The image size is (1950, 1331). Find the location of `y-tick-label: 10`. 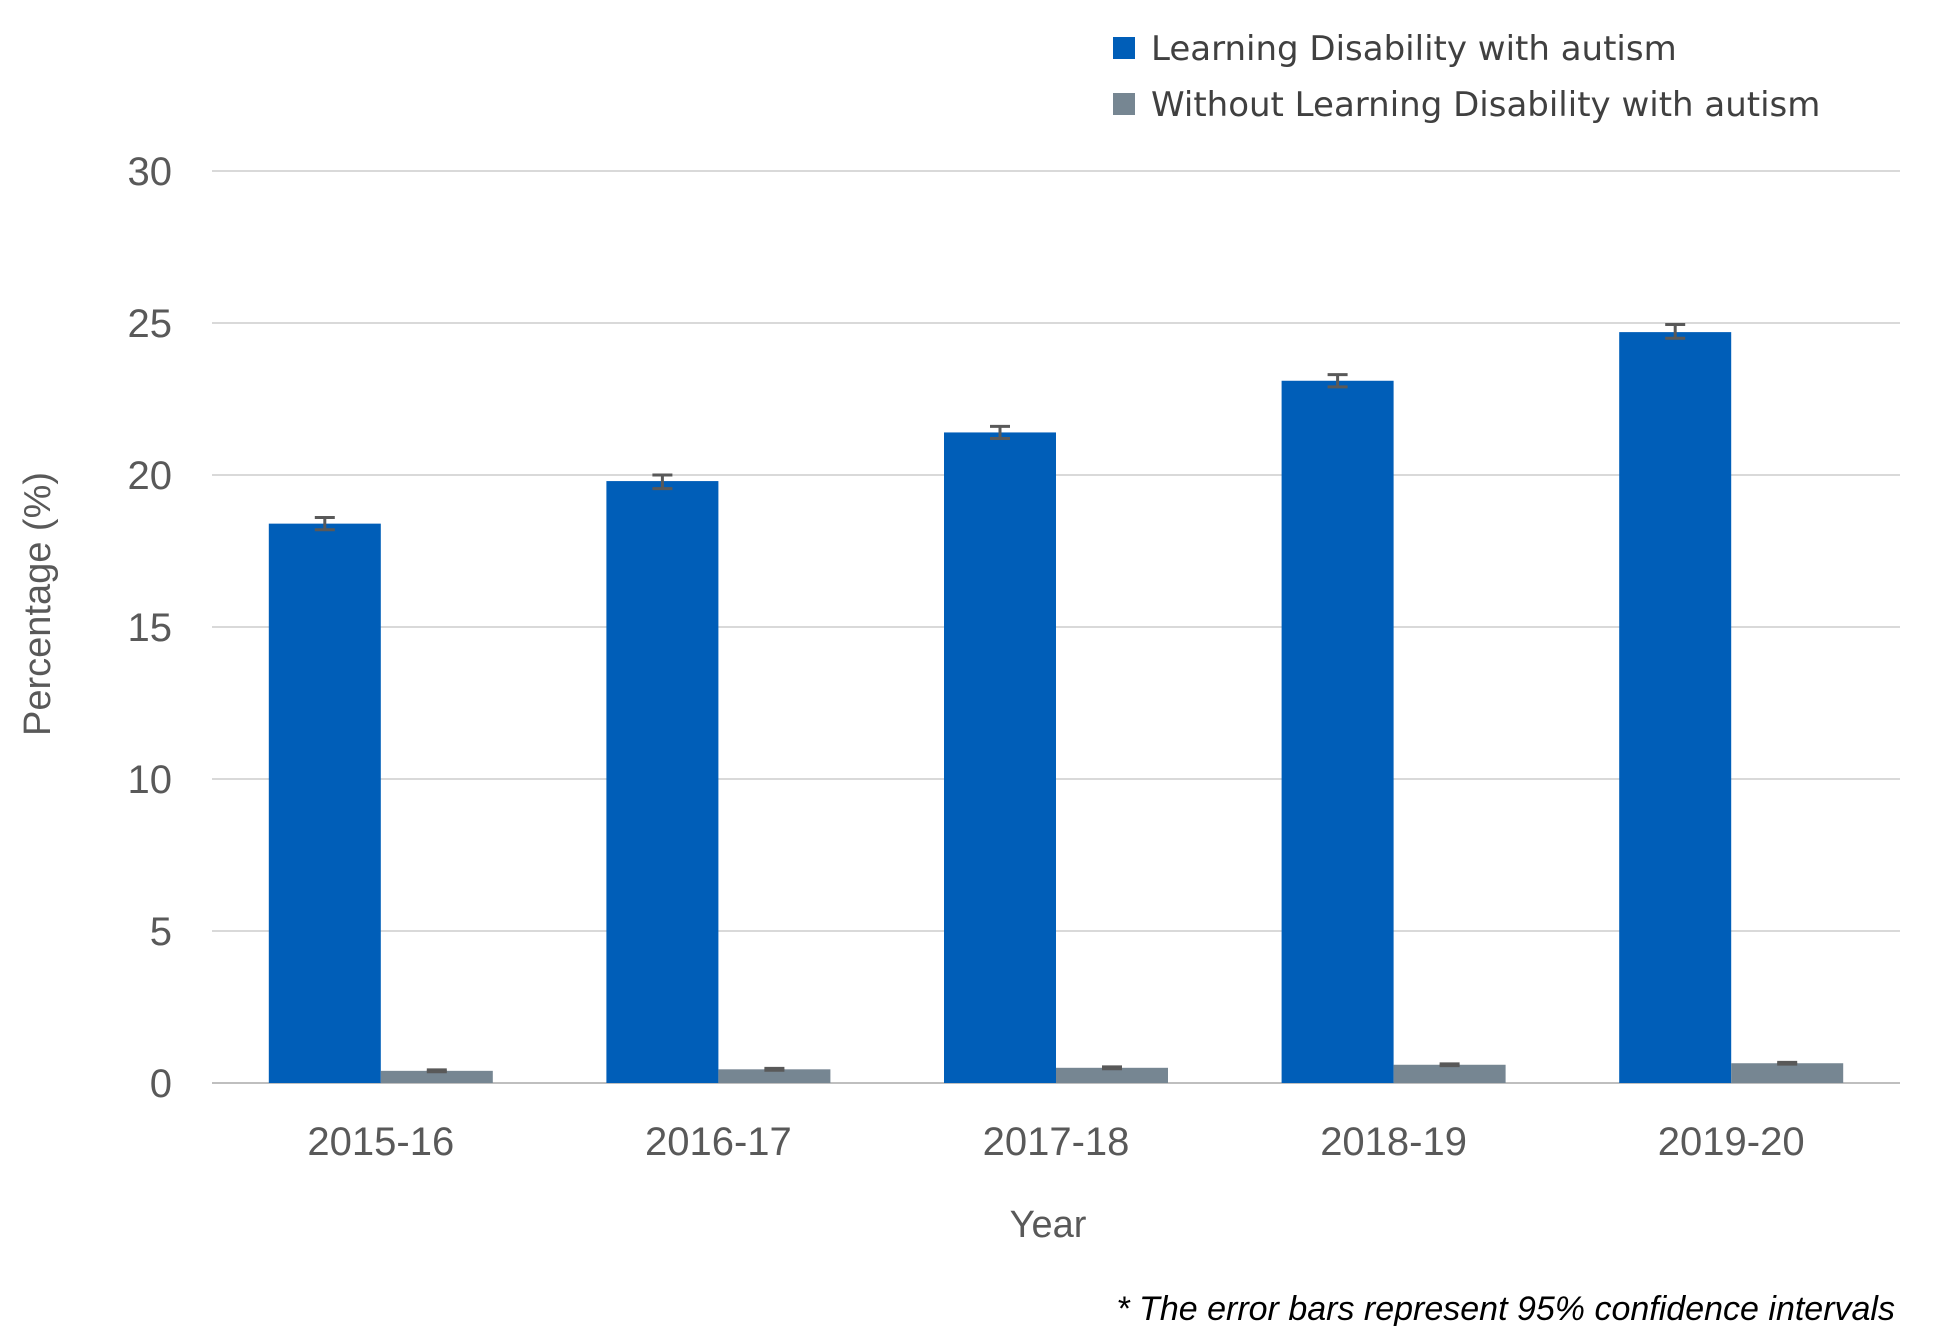

y-tick-label: 10 is located at coordinates (150, 780).